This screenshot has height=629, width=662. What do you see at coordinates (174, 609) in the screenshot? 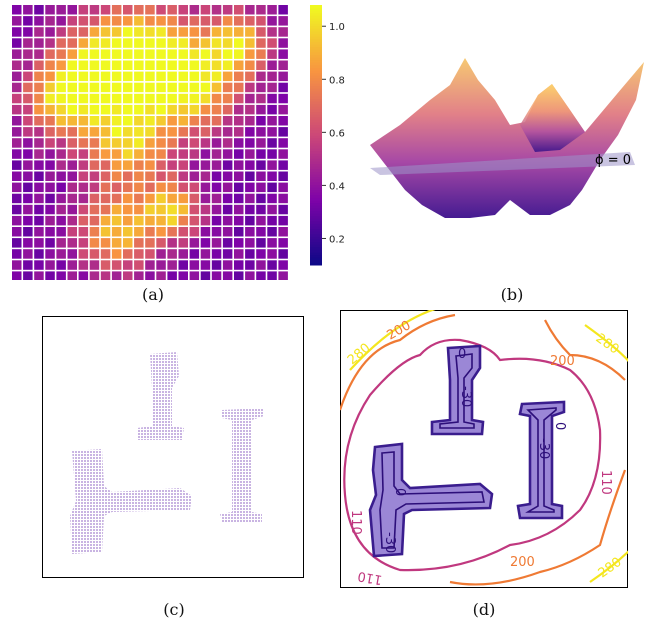
I see `caption-c: (c)` at bounding box center [174, 609].